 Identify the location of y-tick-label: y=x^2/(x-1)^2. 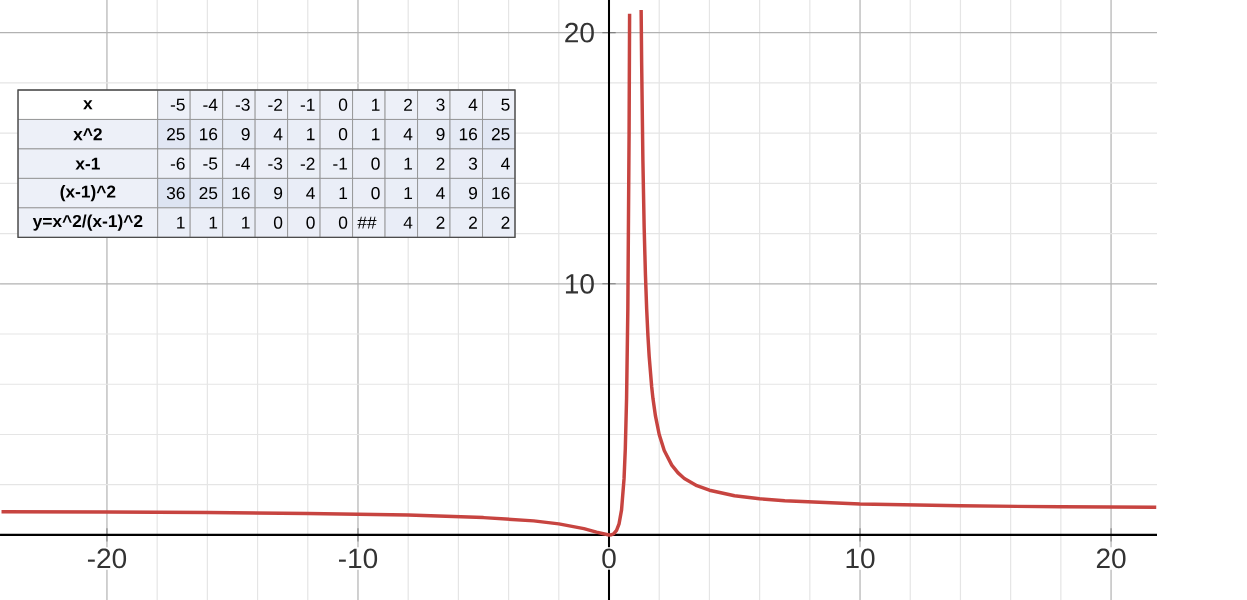
(87, 222).